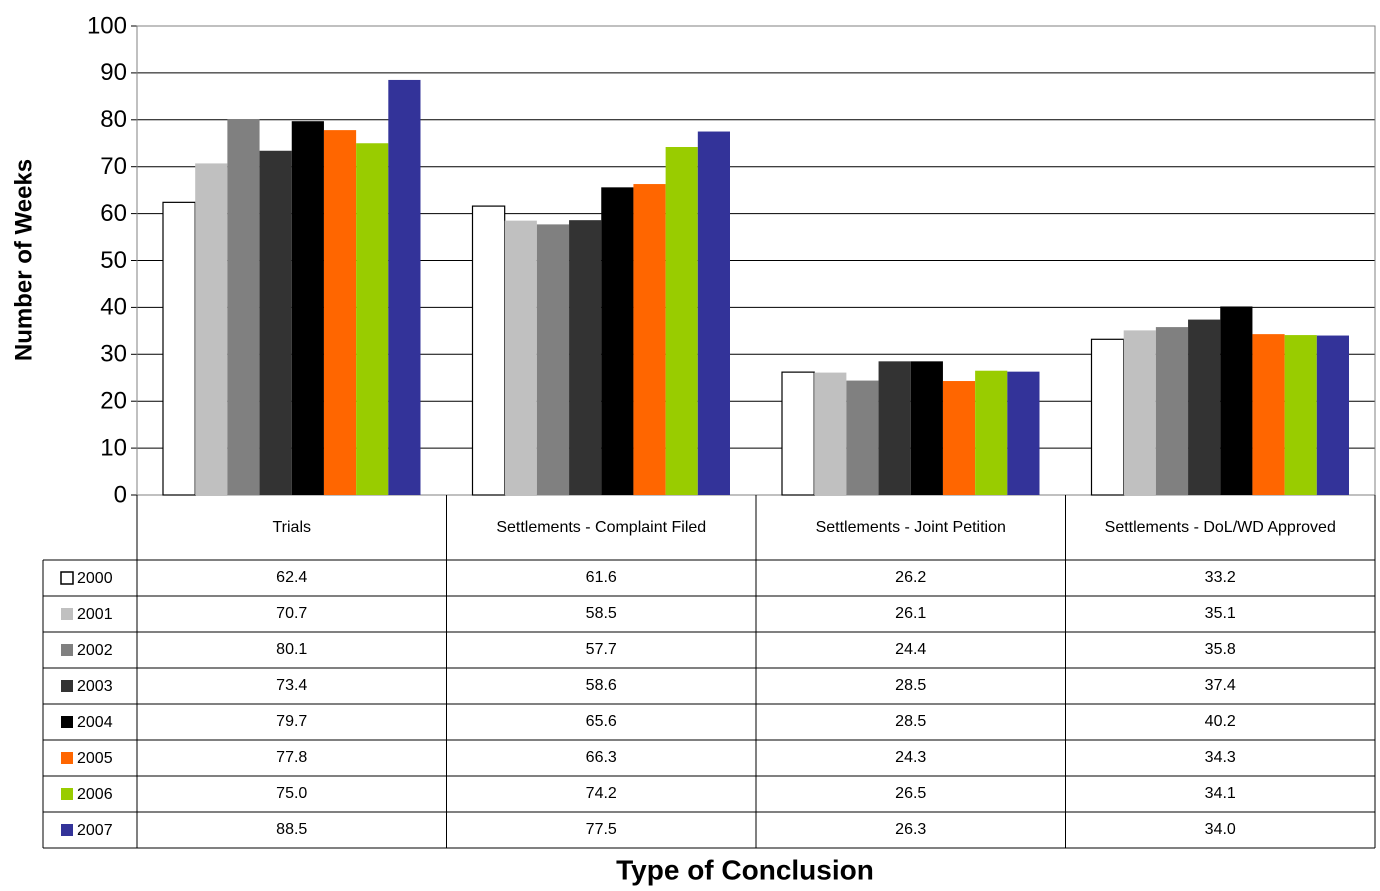  Describe the element at coordinates (601, 685) in the screenshot. I see `table-value: 58.6` at that location.